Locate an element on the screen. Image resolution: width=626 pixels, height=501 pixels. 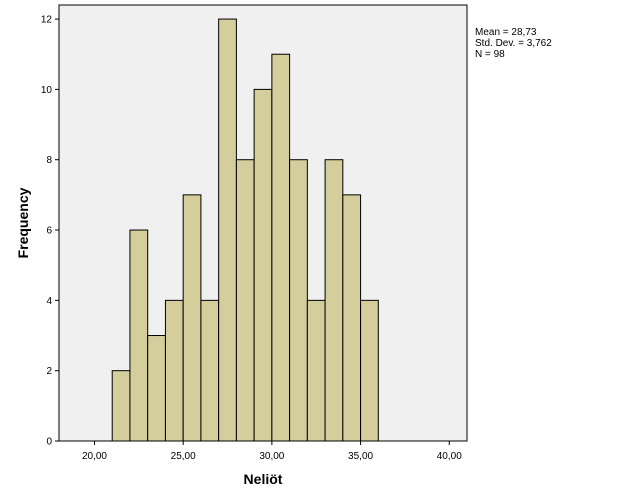
y-tick-label: 2 is located at coordinates (49, 371).